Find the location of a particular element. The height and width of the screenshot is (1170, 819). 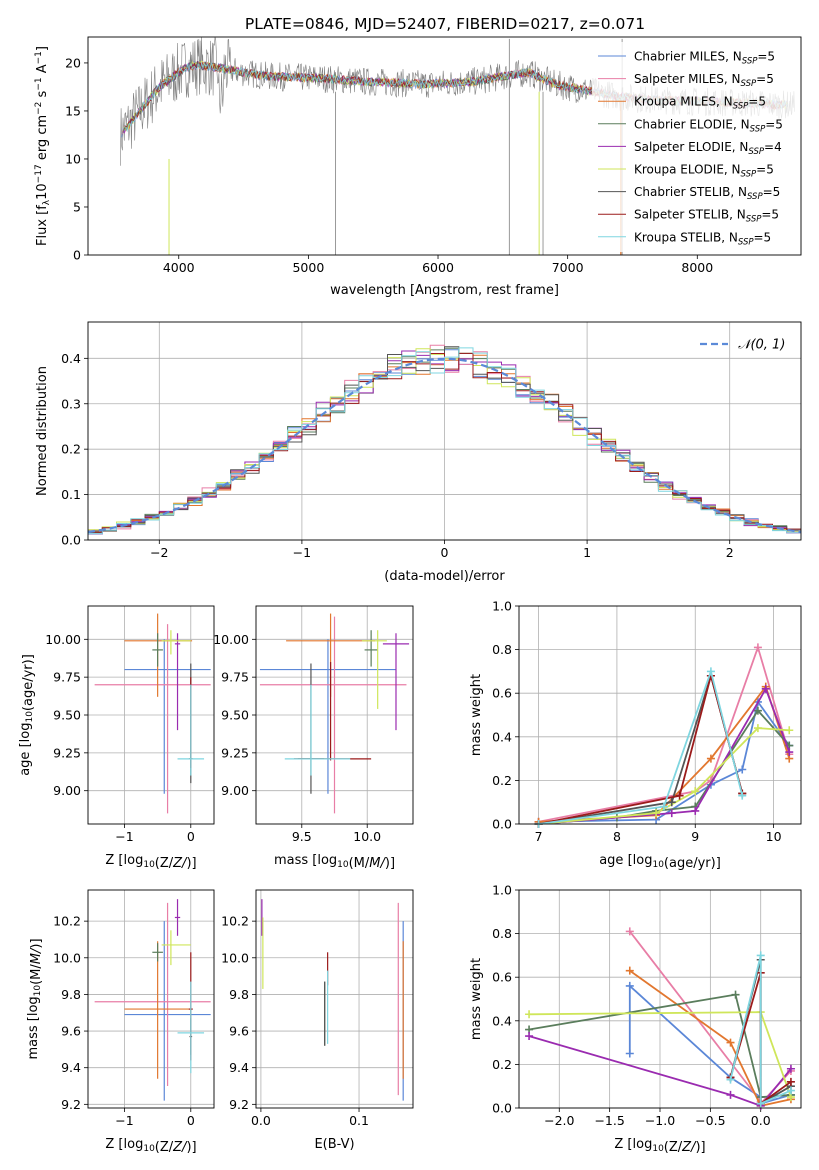

legend-entry: Chabrier STELIB, NSSP=5 is located at coordinates (707, 193).